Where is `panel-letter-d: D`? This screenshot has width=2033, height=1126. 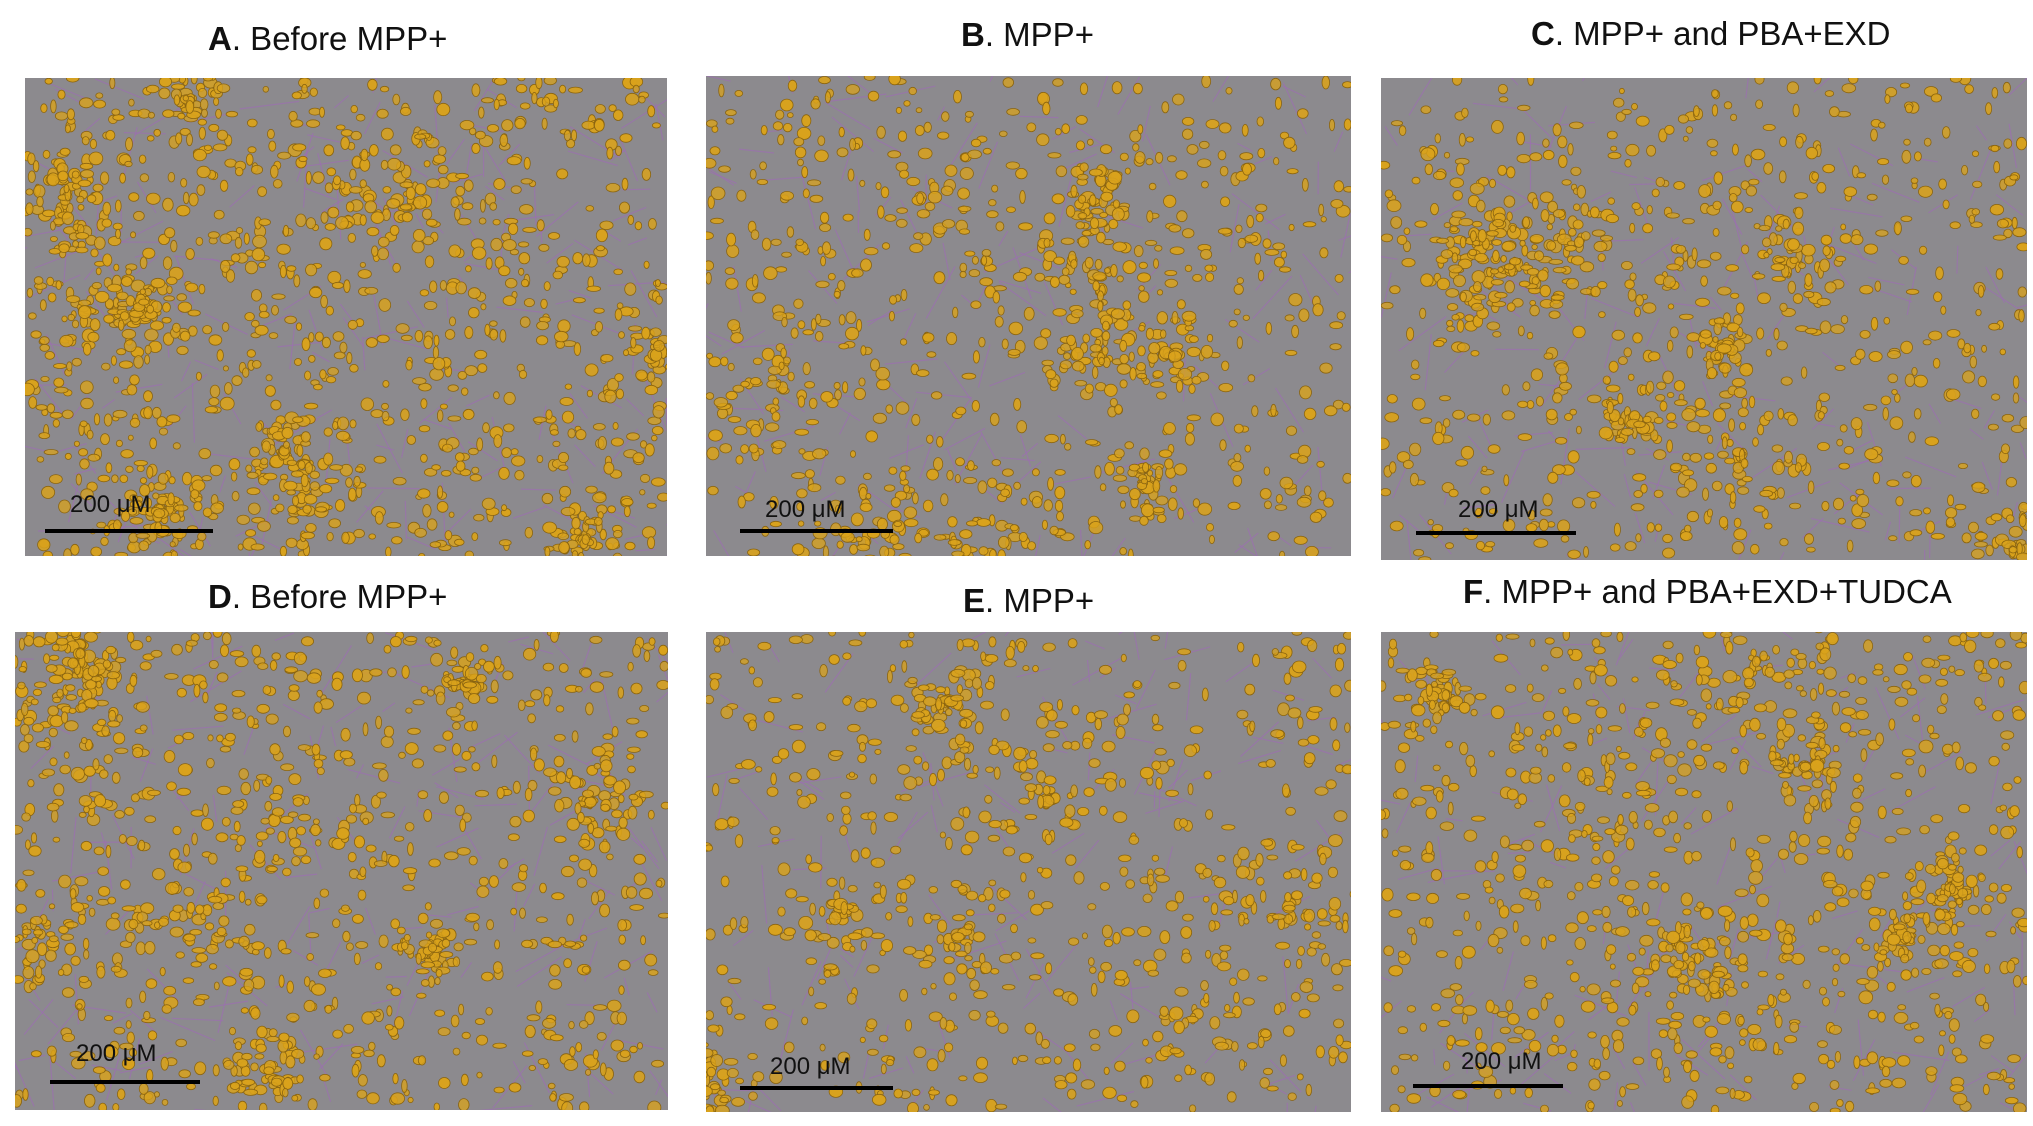
panel-letter-d: D is located at coordinates (220, 596).